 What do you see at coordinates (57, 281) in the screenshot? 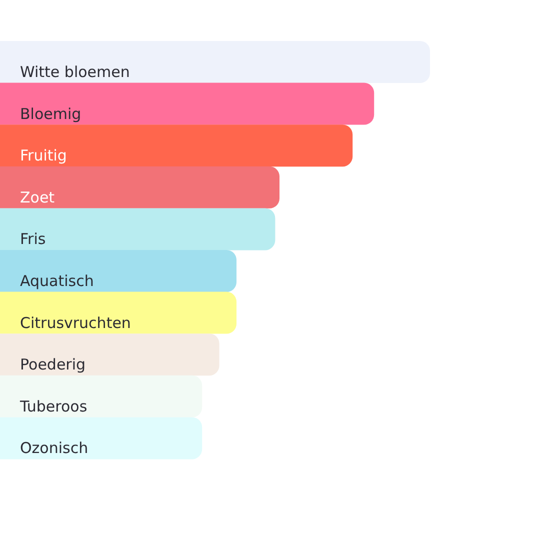
I see `y-tick-label: Aquatisch` at bounding box center [57, 281].